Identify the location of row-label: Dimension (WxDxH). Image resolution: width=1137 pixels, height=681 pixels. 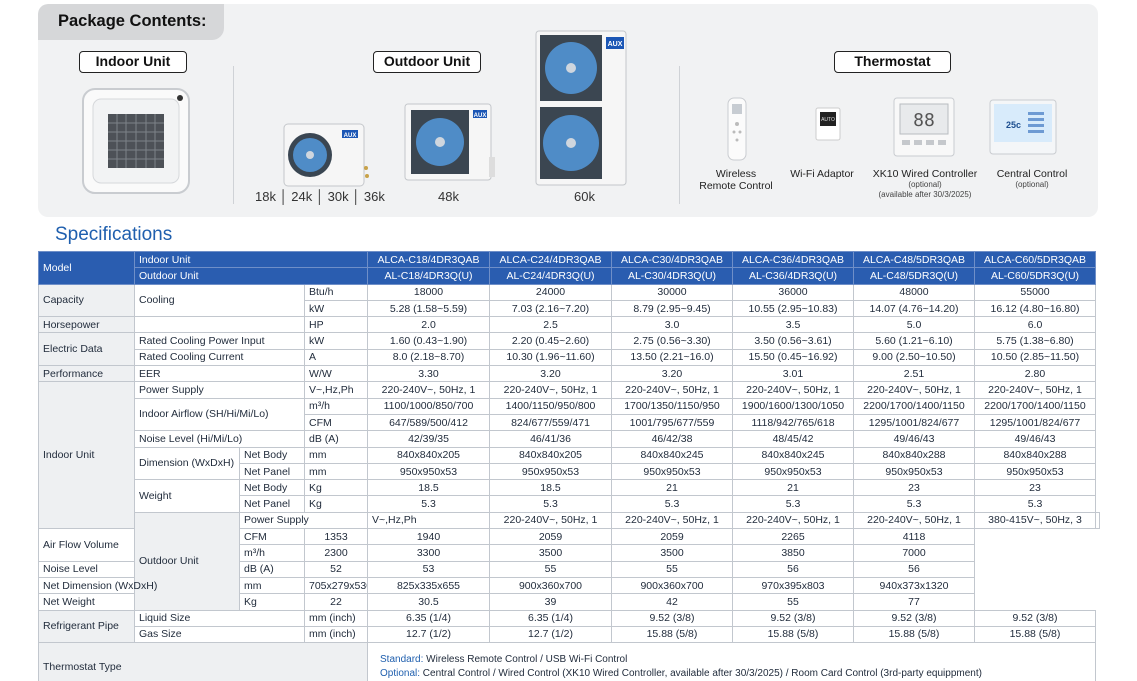
(187, 463).